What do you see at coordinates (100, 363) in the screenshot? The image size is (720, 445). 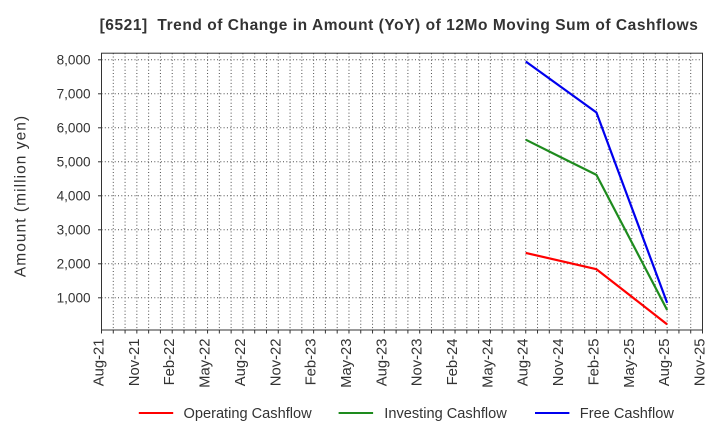 I see `svg-text: Aug-21` at bounding box center [100, 363].